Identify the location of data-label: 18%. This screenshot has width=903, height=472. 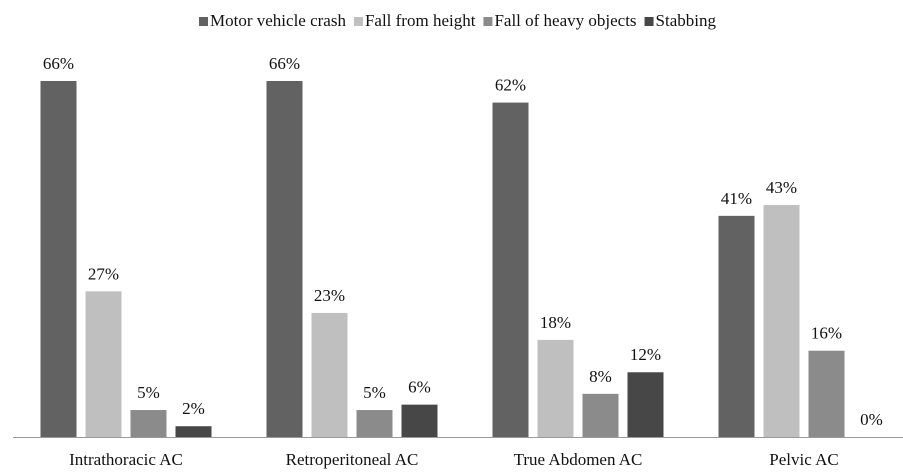
(555, 322).